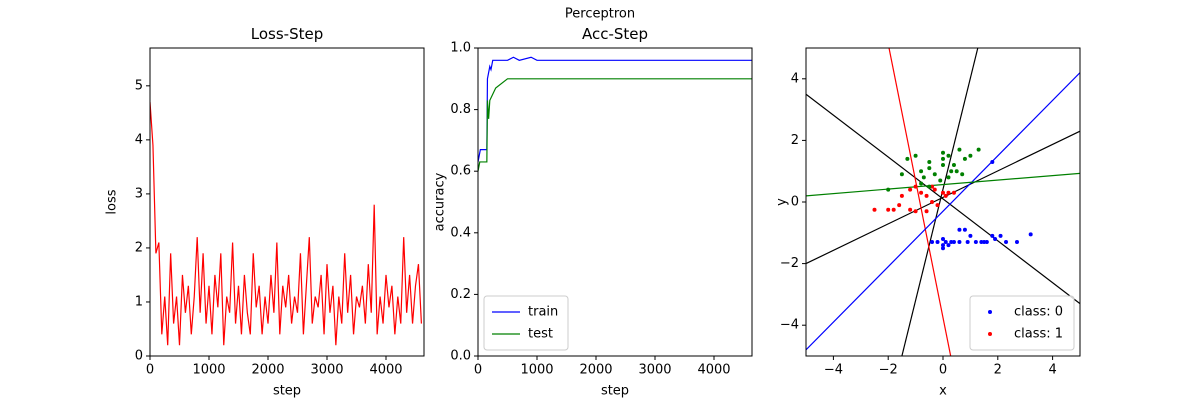  I want to click on series-line, so click(615, 125).